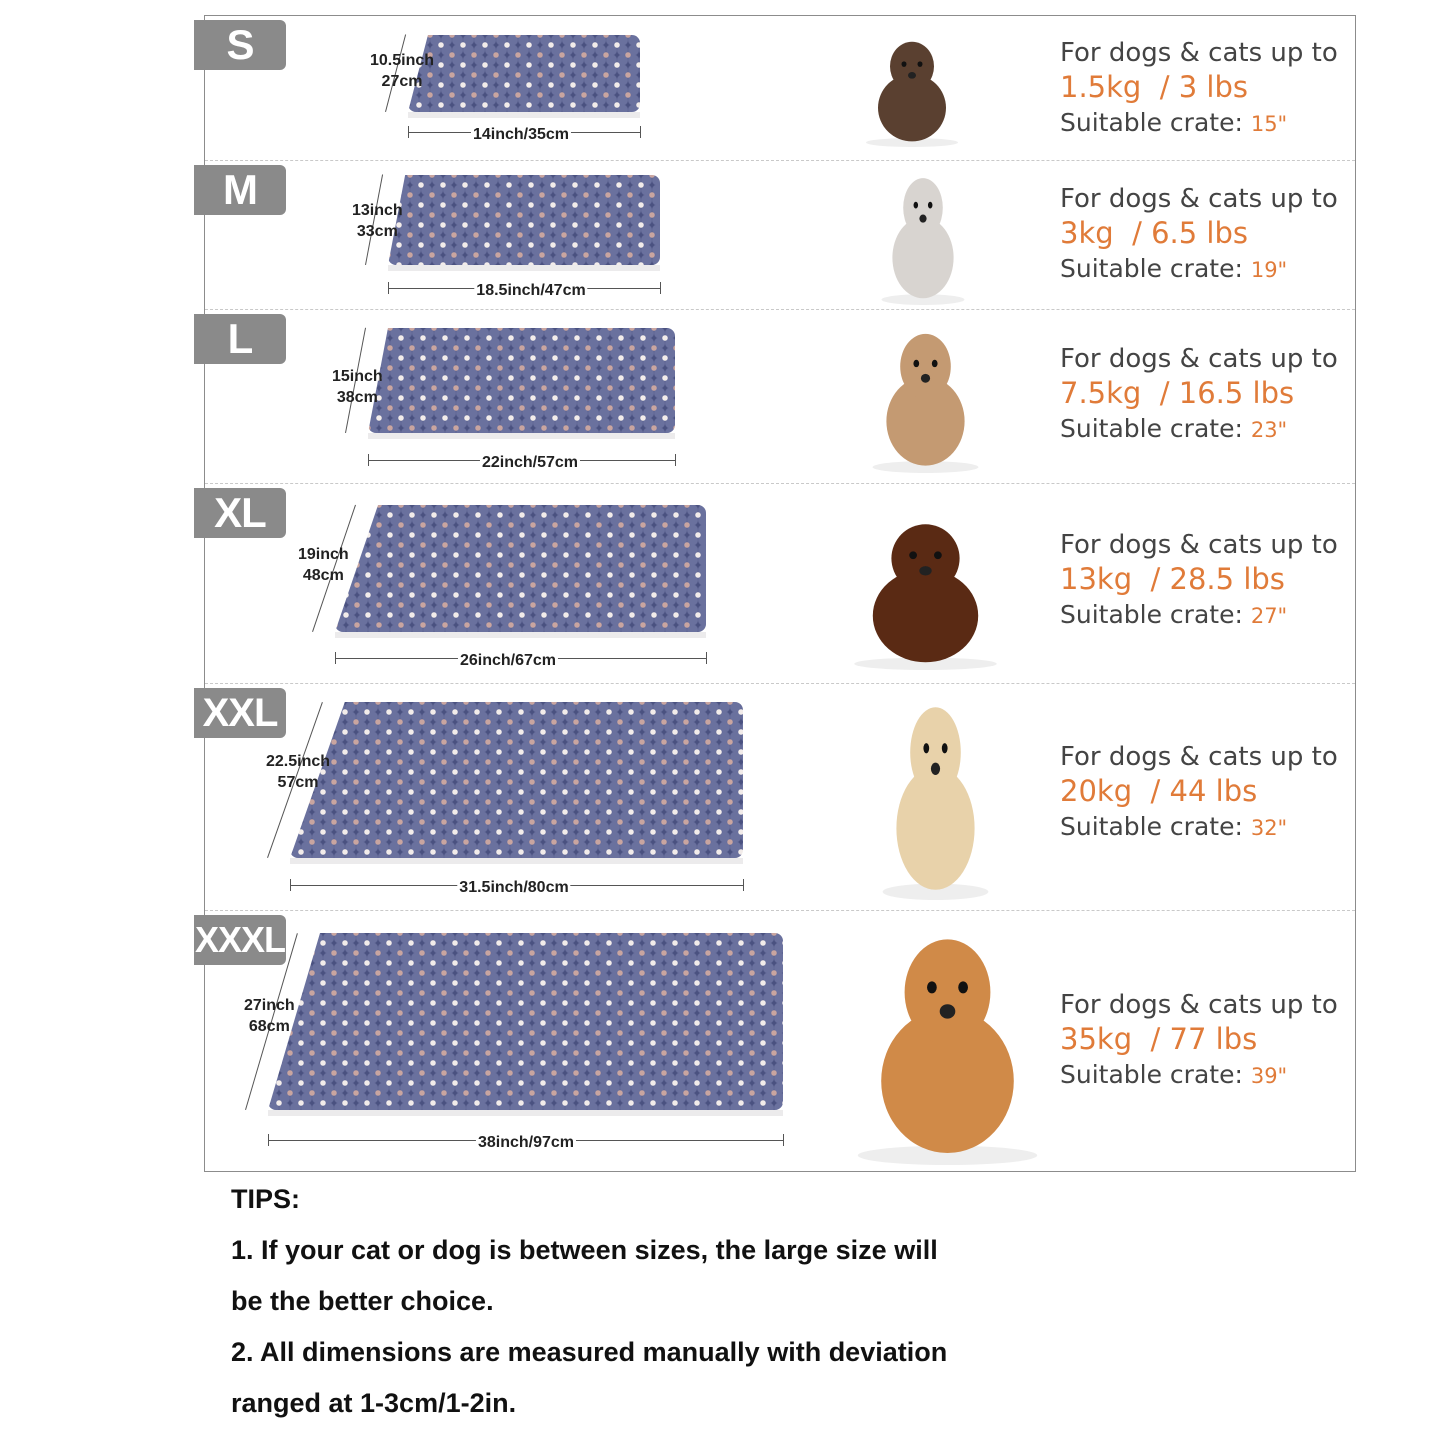  I want to click on size-badge: S, so click(240, 45).